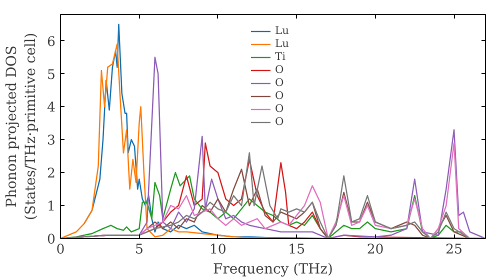 The height and width of the screenshot is (280, 500). I want to click on x-tick-label: 25, so click(454, 250).